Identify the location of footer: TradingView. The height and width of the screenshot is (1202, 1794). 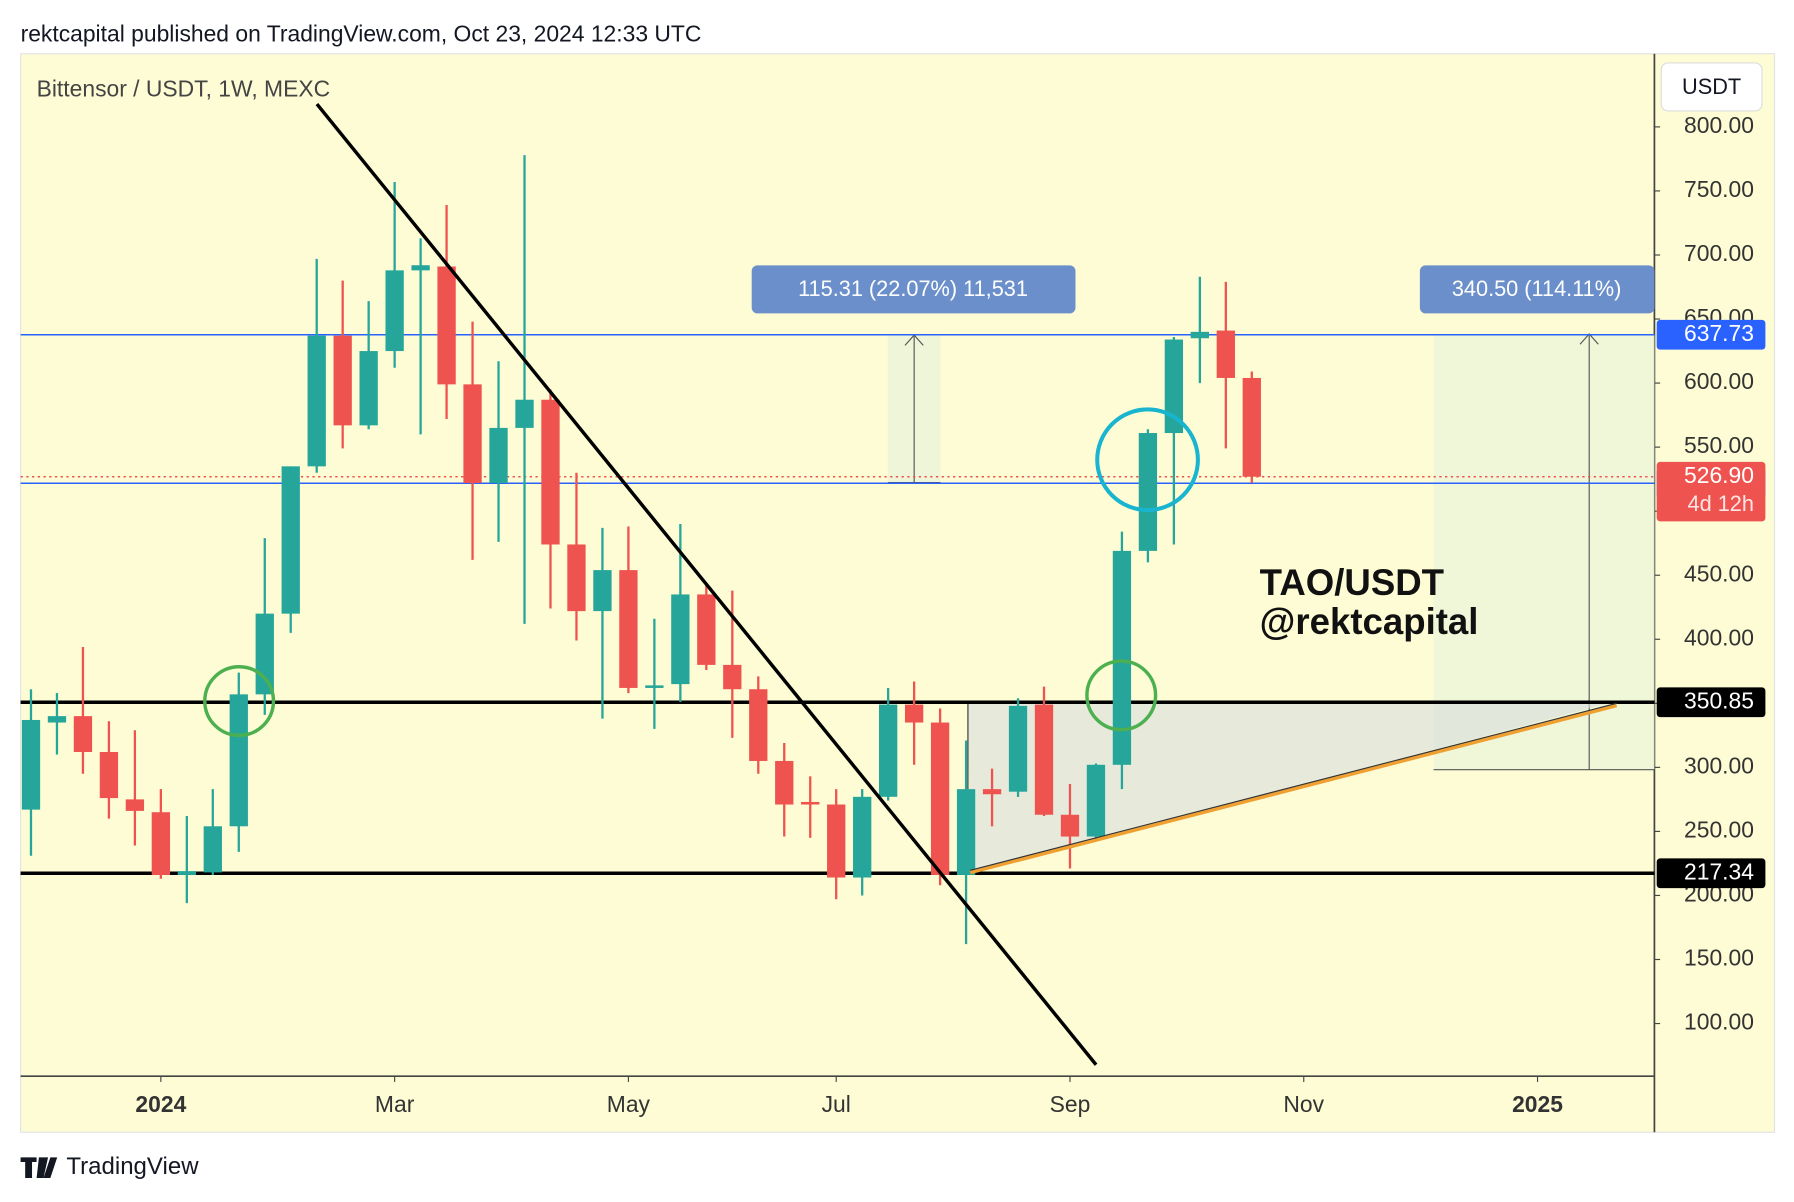
(132, 1166).